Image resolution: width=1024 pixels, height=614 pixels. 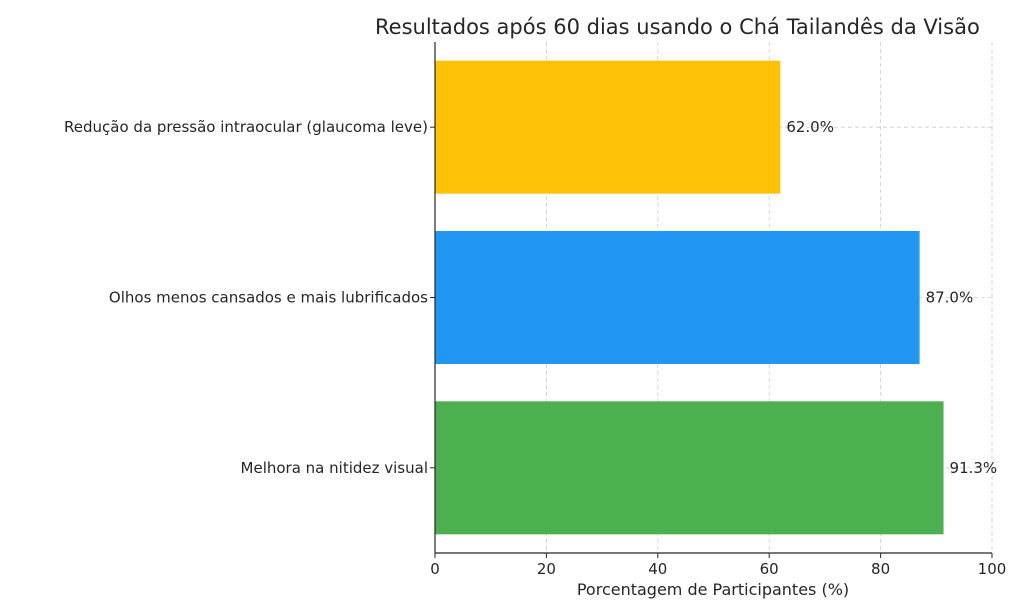 What do you see at coordinates (546, 569) in the screenshot?
I see `x-tick-label: 20` at bounding box center [546, 569].